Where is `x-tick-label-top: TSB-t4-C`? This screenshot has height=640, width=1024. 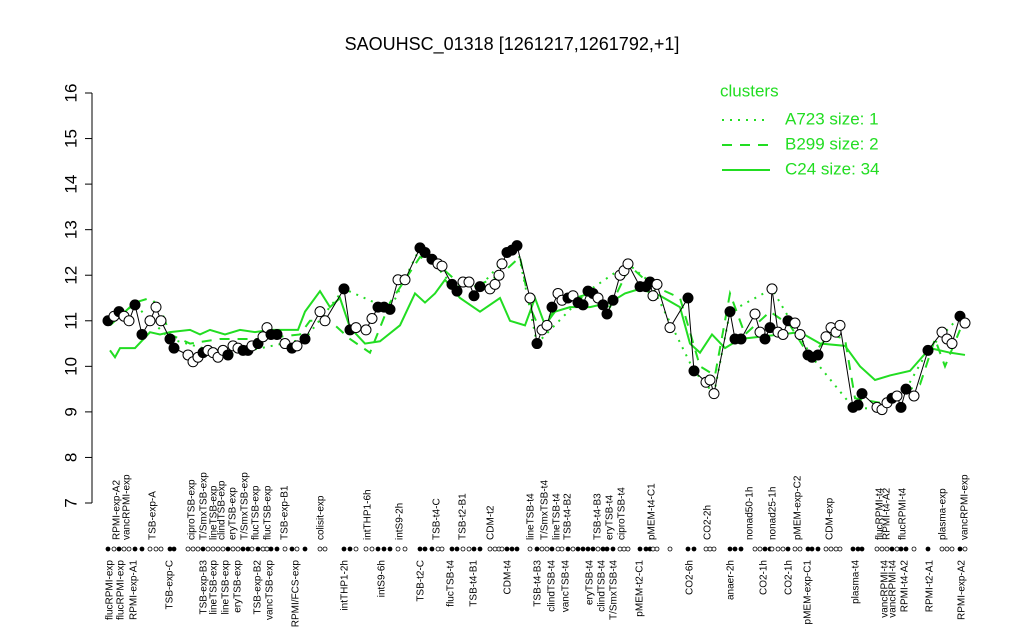 x-tick-label-top: TSB-t4-C is located at coordinates (437, 519).